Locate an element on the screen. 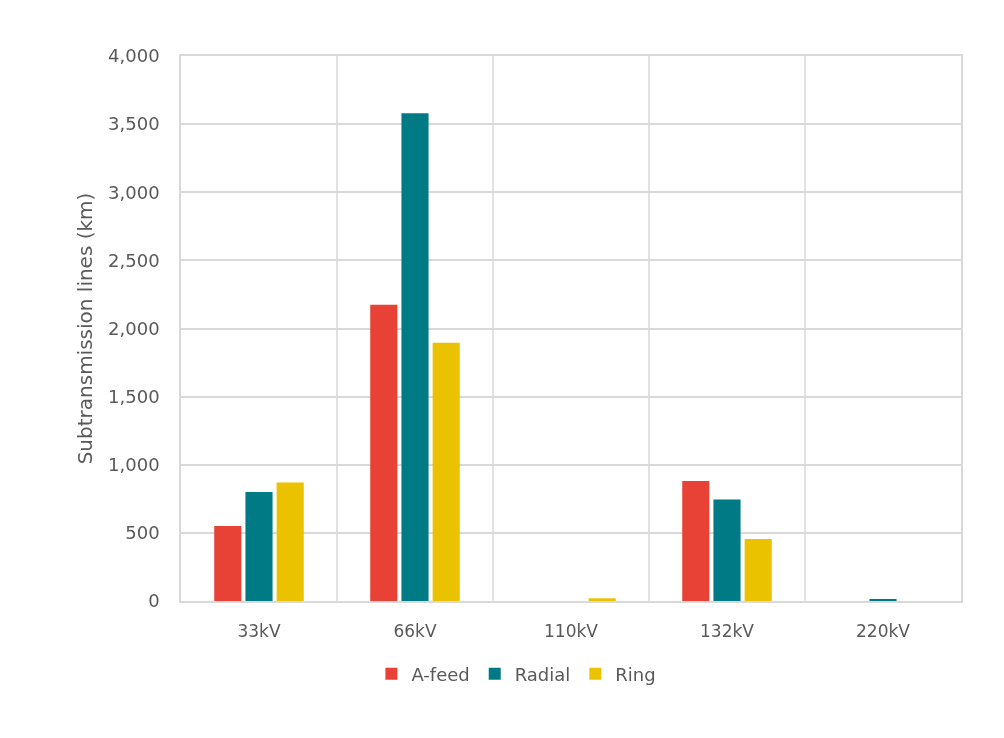  y-tick-label: 3,000 is located at coordinates (134, 192).